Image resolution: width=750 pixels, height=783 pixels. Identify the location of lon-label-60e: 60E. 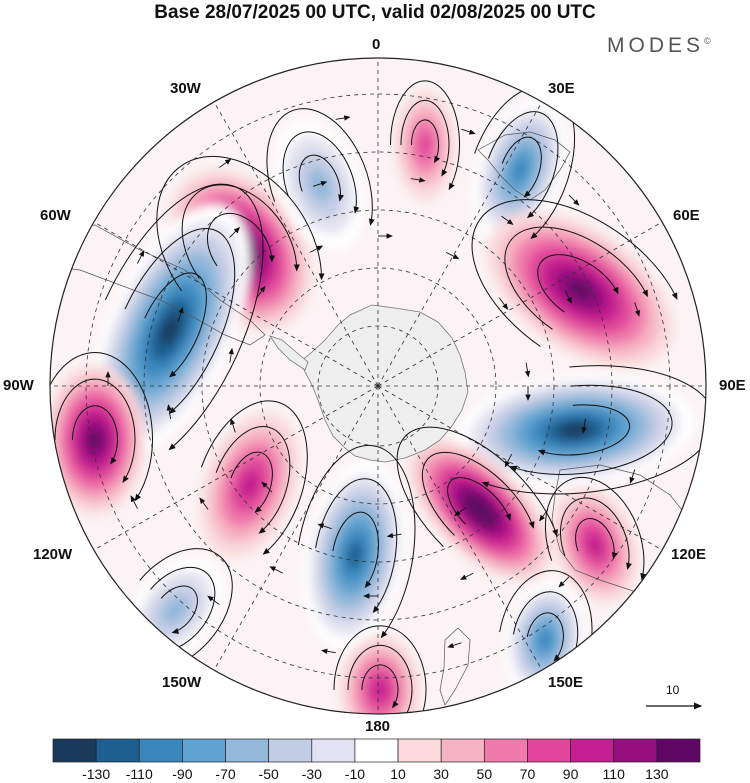
(686, 215).